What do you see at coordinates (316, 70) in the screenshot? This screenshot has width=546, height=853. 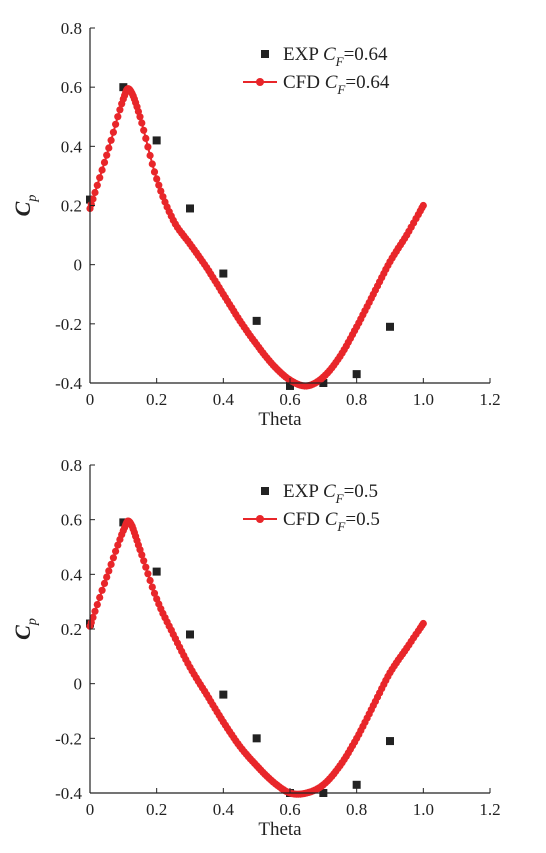 I see `chart-top-legend: EXP CF=0.64 CFD CF=0.64` at bounding box center [316, 70].